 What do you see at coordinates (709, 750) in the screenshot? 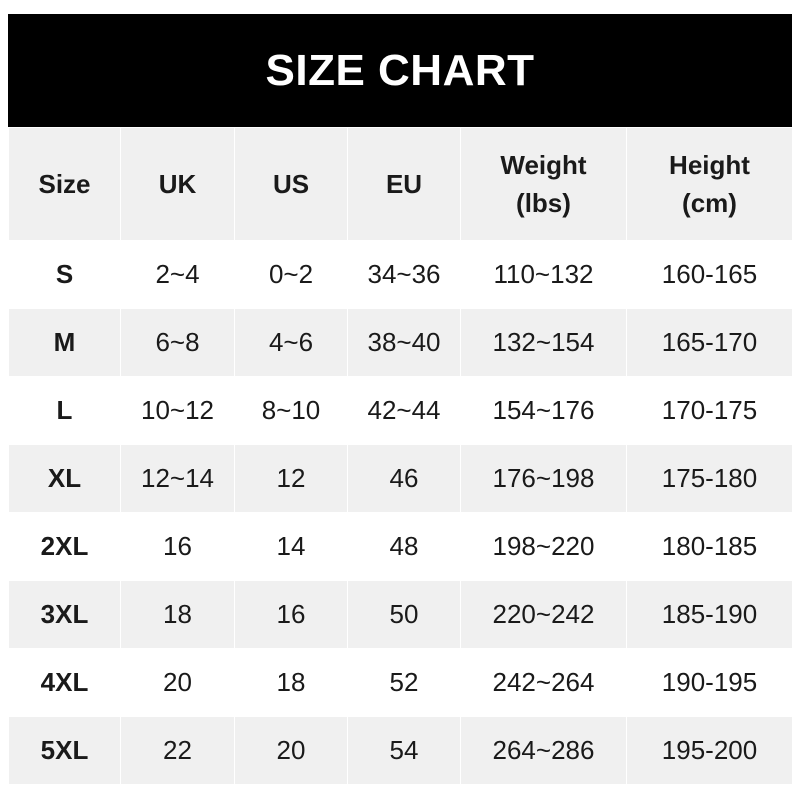
I see `cell-height: 195-200` at bounding box center [709, 750].